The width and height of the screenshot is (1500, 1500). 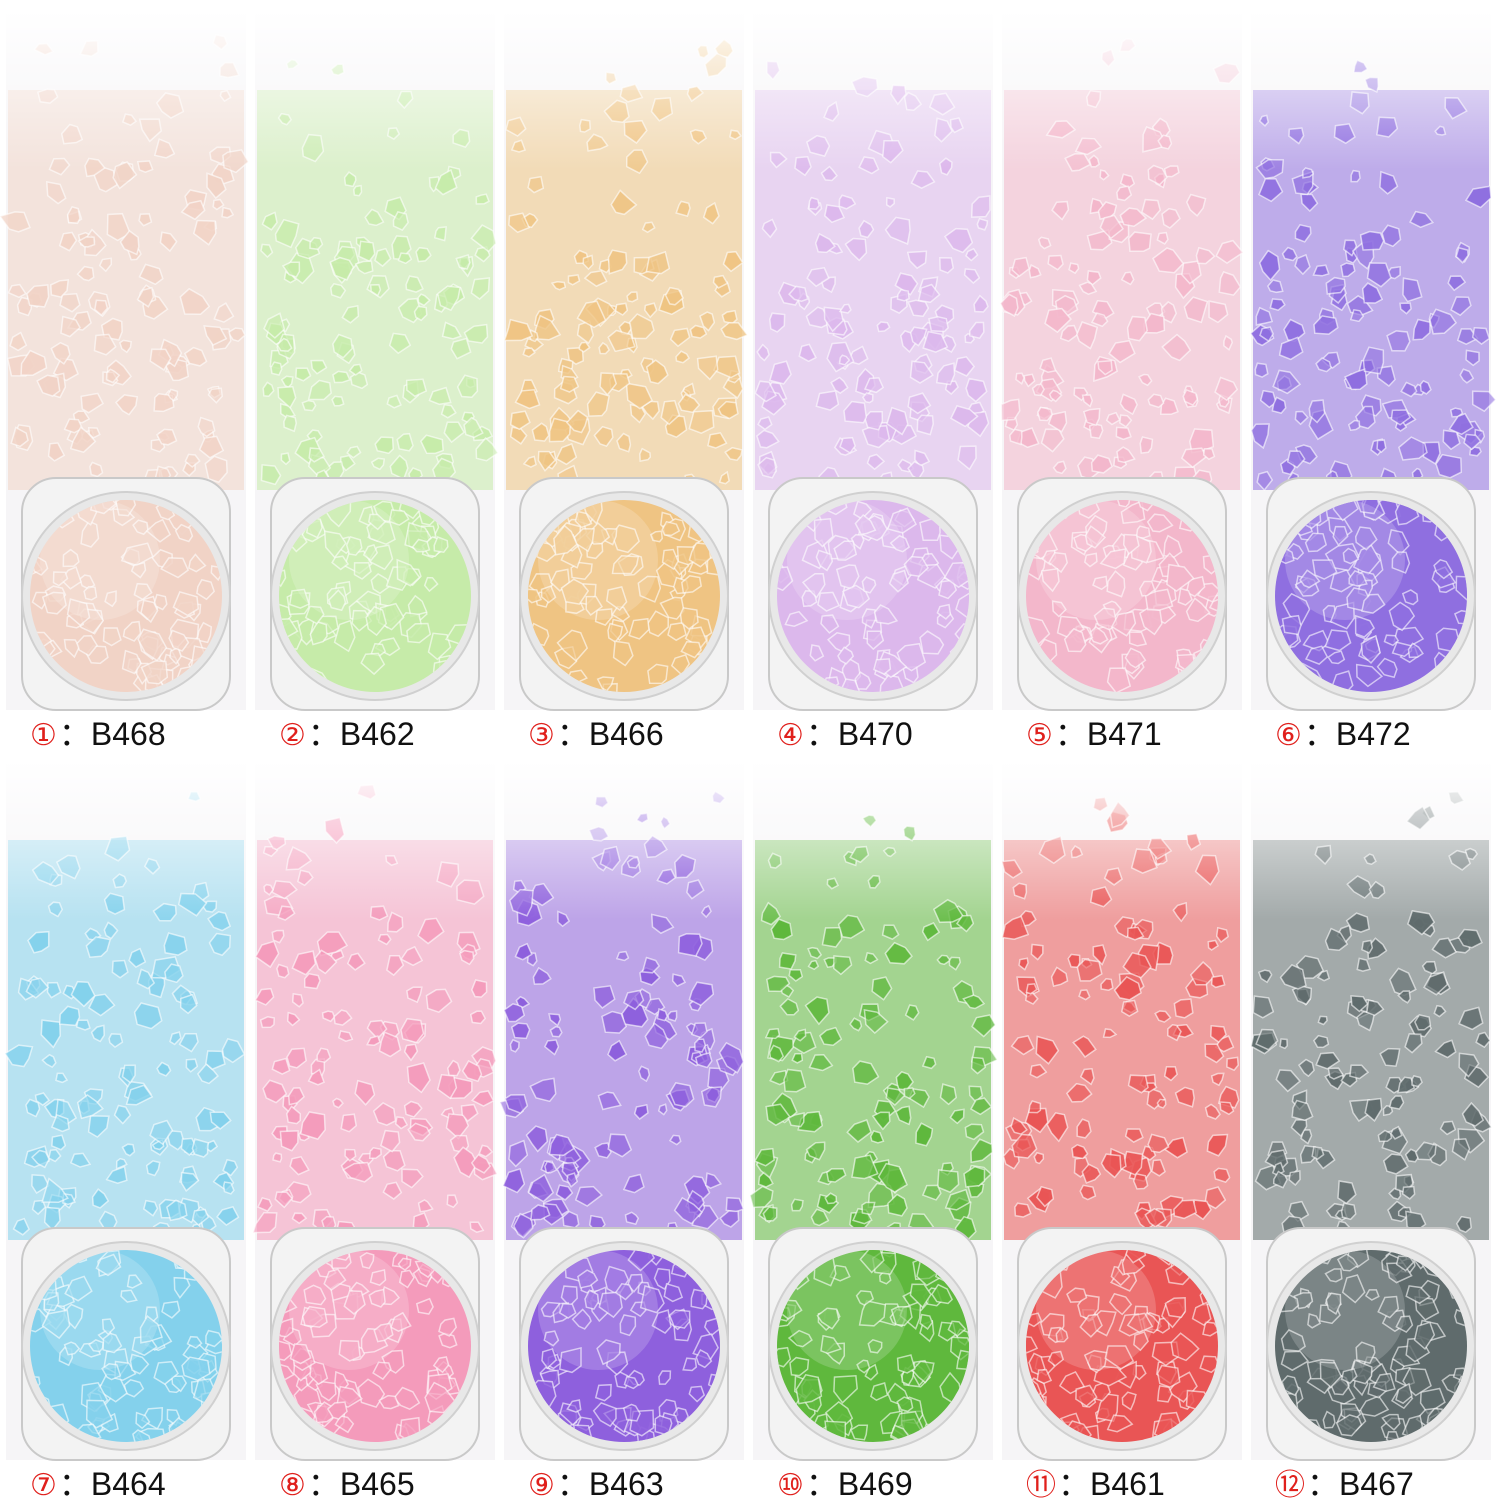 What do you see at coordinates (375, 840) in the screenshot?
I see `fade` at bounding box center [375, 840].